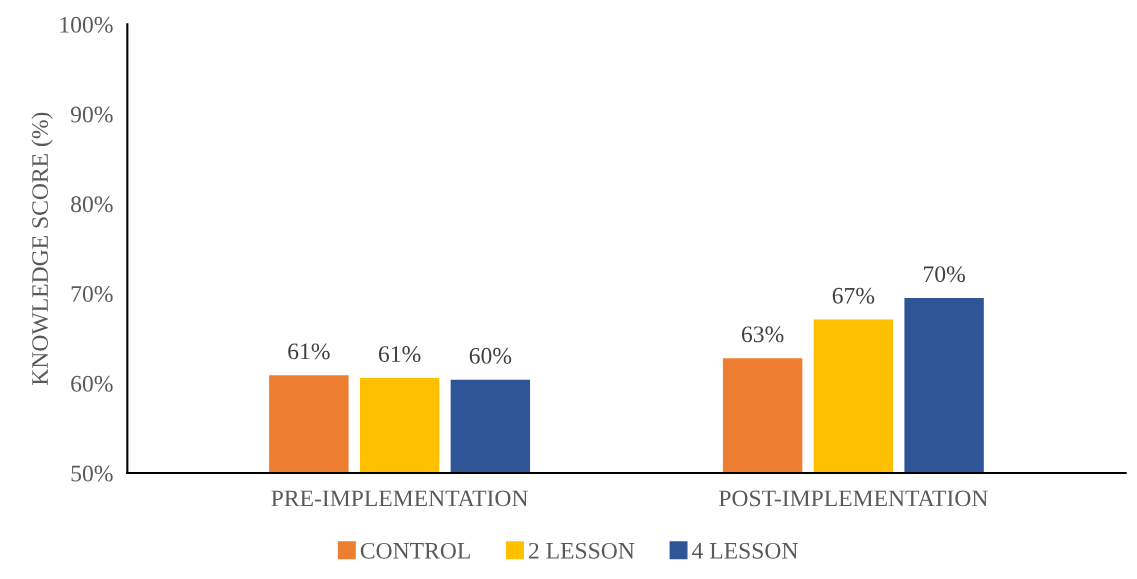 The width and height of the screenshot is (1137, 579). Describe the element at coordinates (415, 550) in the screenshot. I see `legend-label: CONTROL` at that location.